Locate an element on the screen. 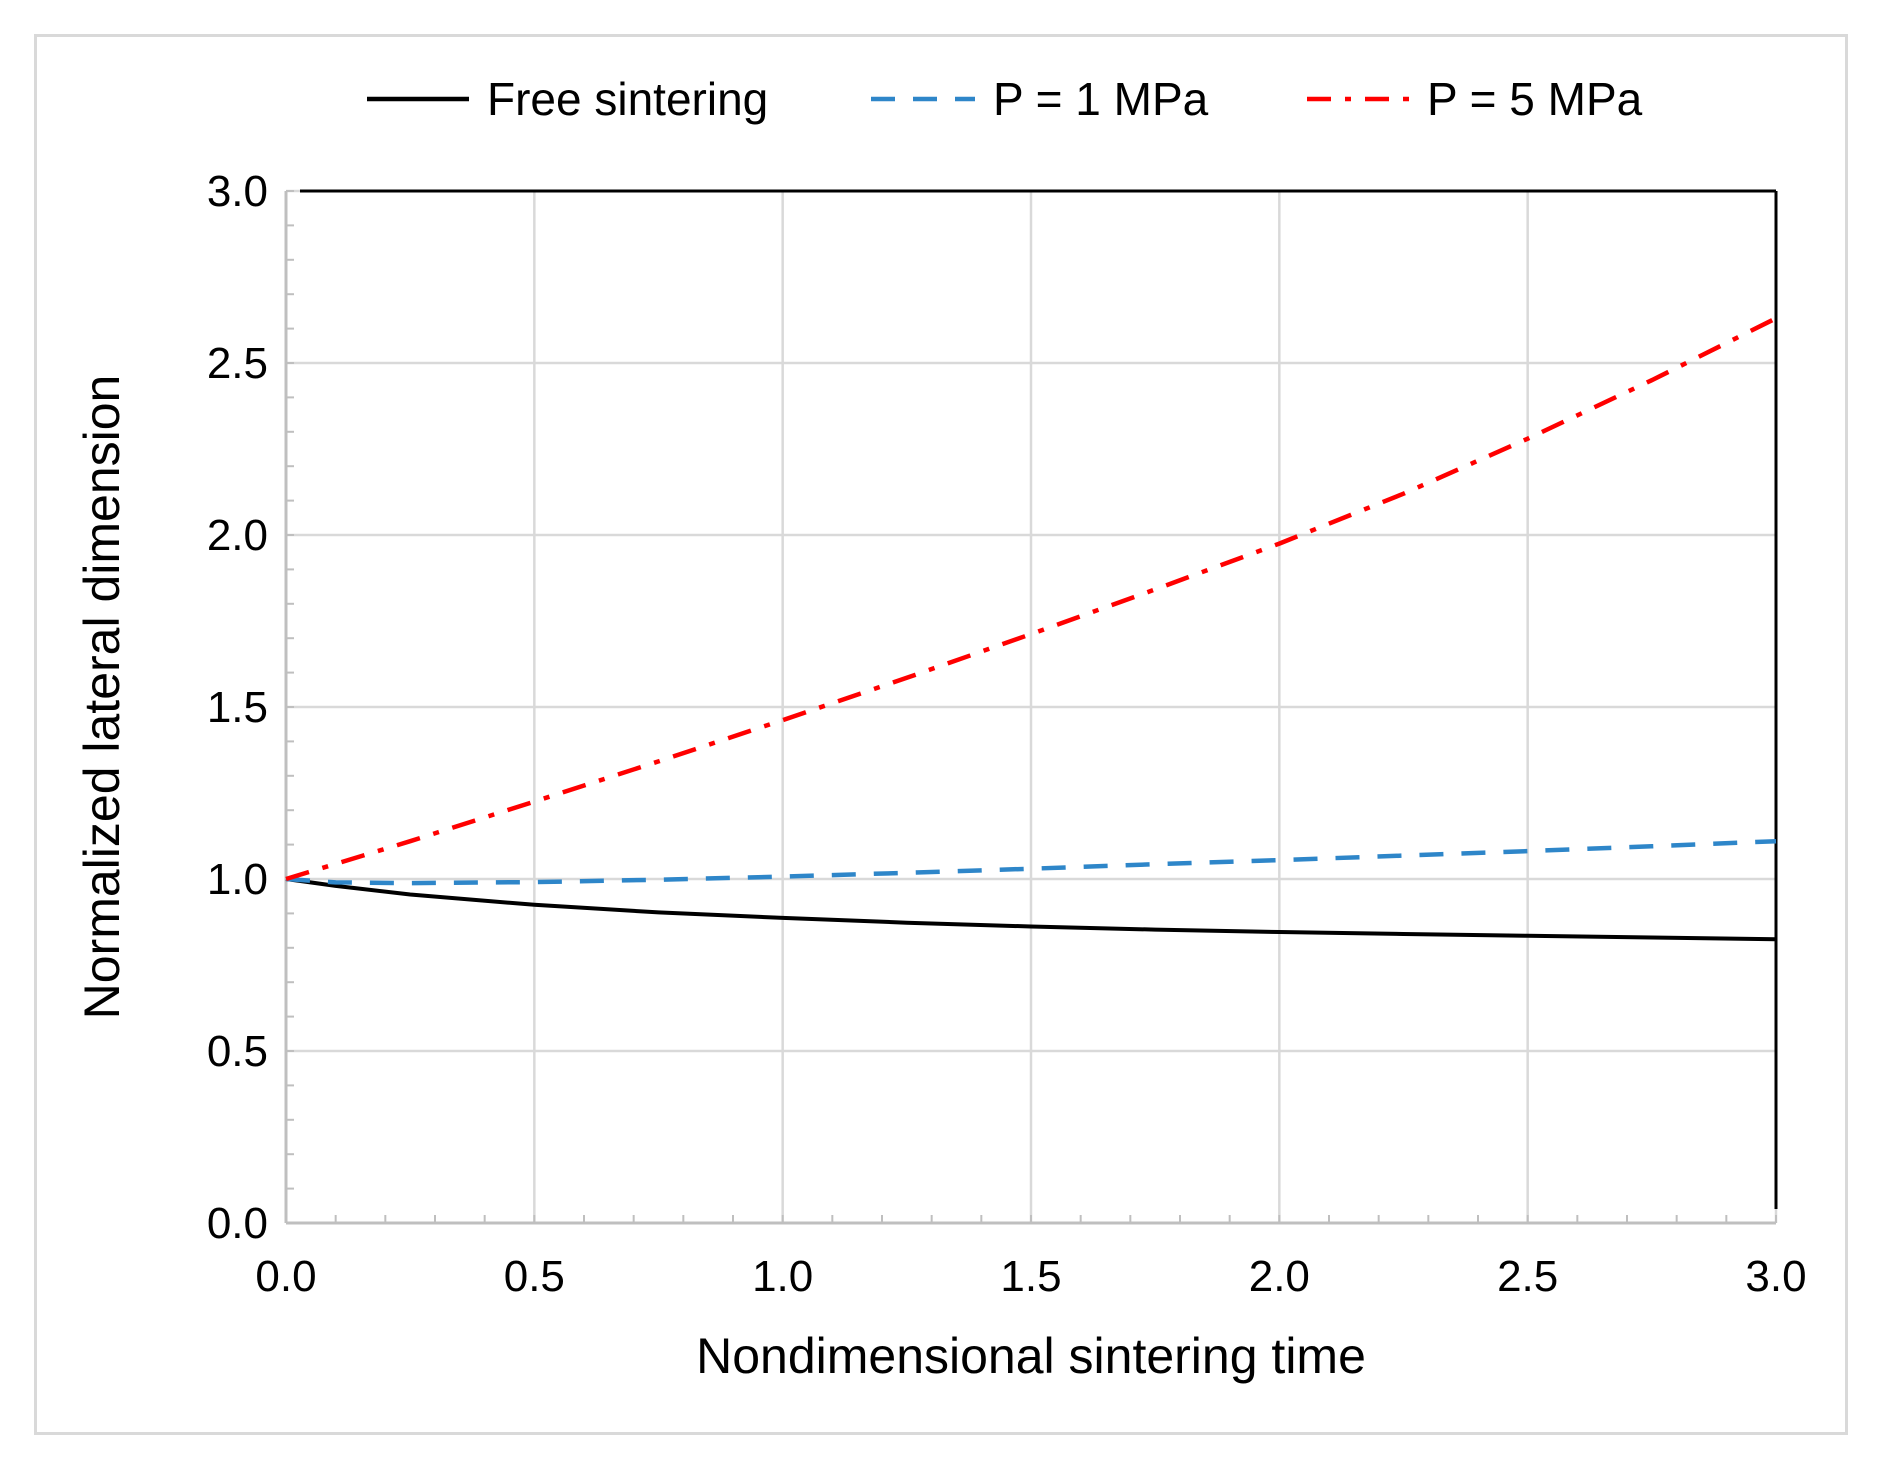  x-tick-label: 2.0 is located at coordinates (1279, 1276).